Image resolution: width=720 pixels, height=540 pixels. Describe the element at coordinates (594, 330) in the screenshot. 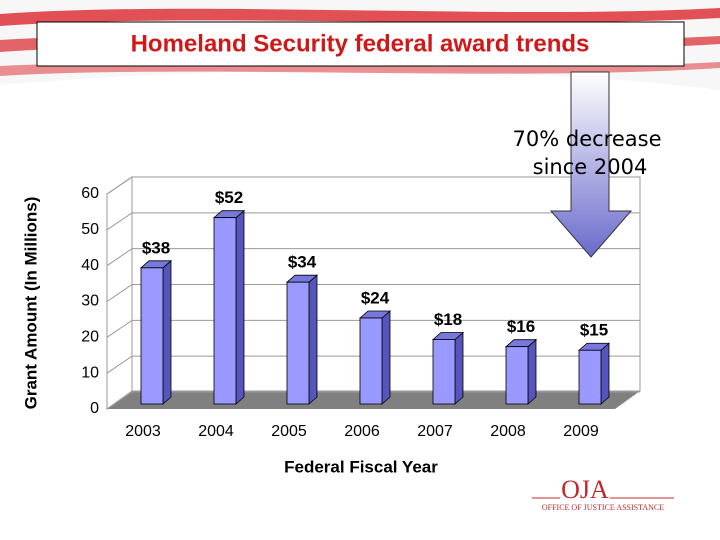

I see `data-label: $15` at that location.